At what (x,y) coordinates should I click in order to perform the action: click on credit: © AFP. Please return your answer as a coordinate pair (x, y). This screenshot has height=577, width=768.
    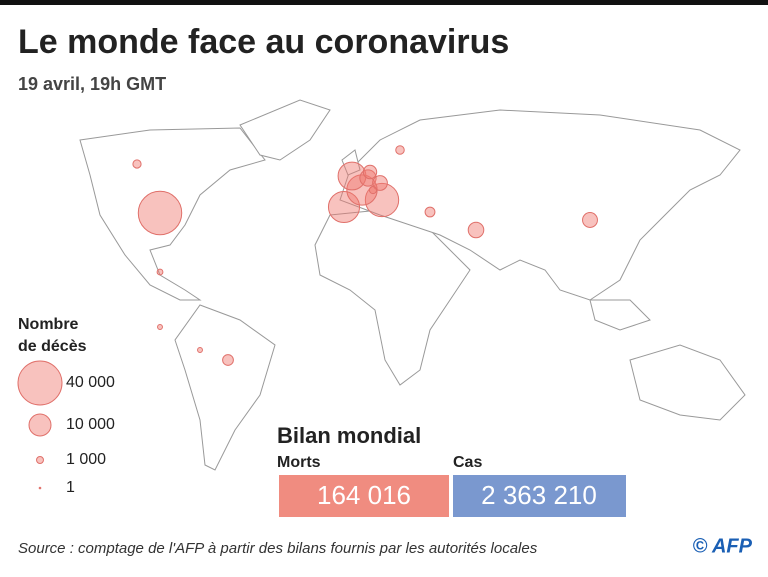
    Looking at the image, I should click on (722, 546).